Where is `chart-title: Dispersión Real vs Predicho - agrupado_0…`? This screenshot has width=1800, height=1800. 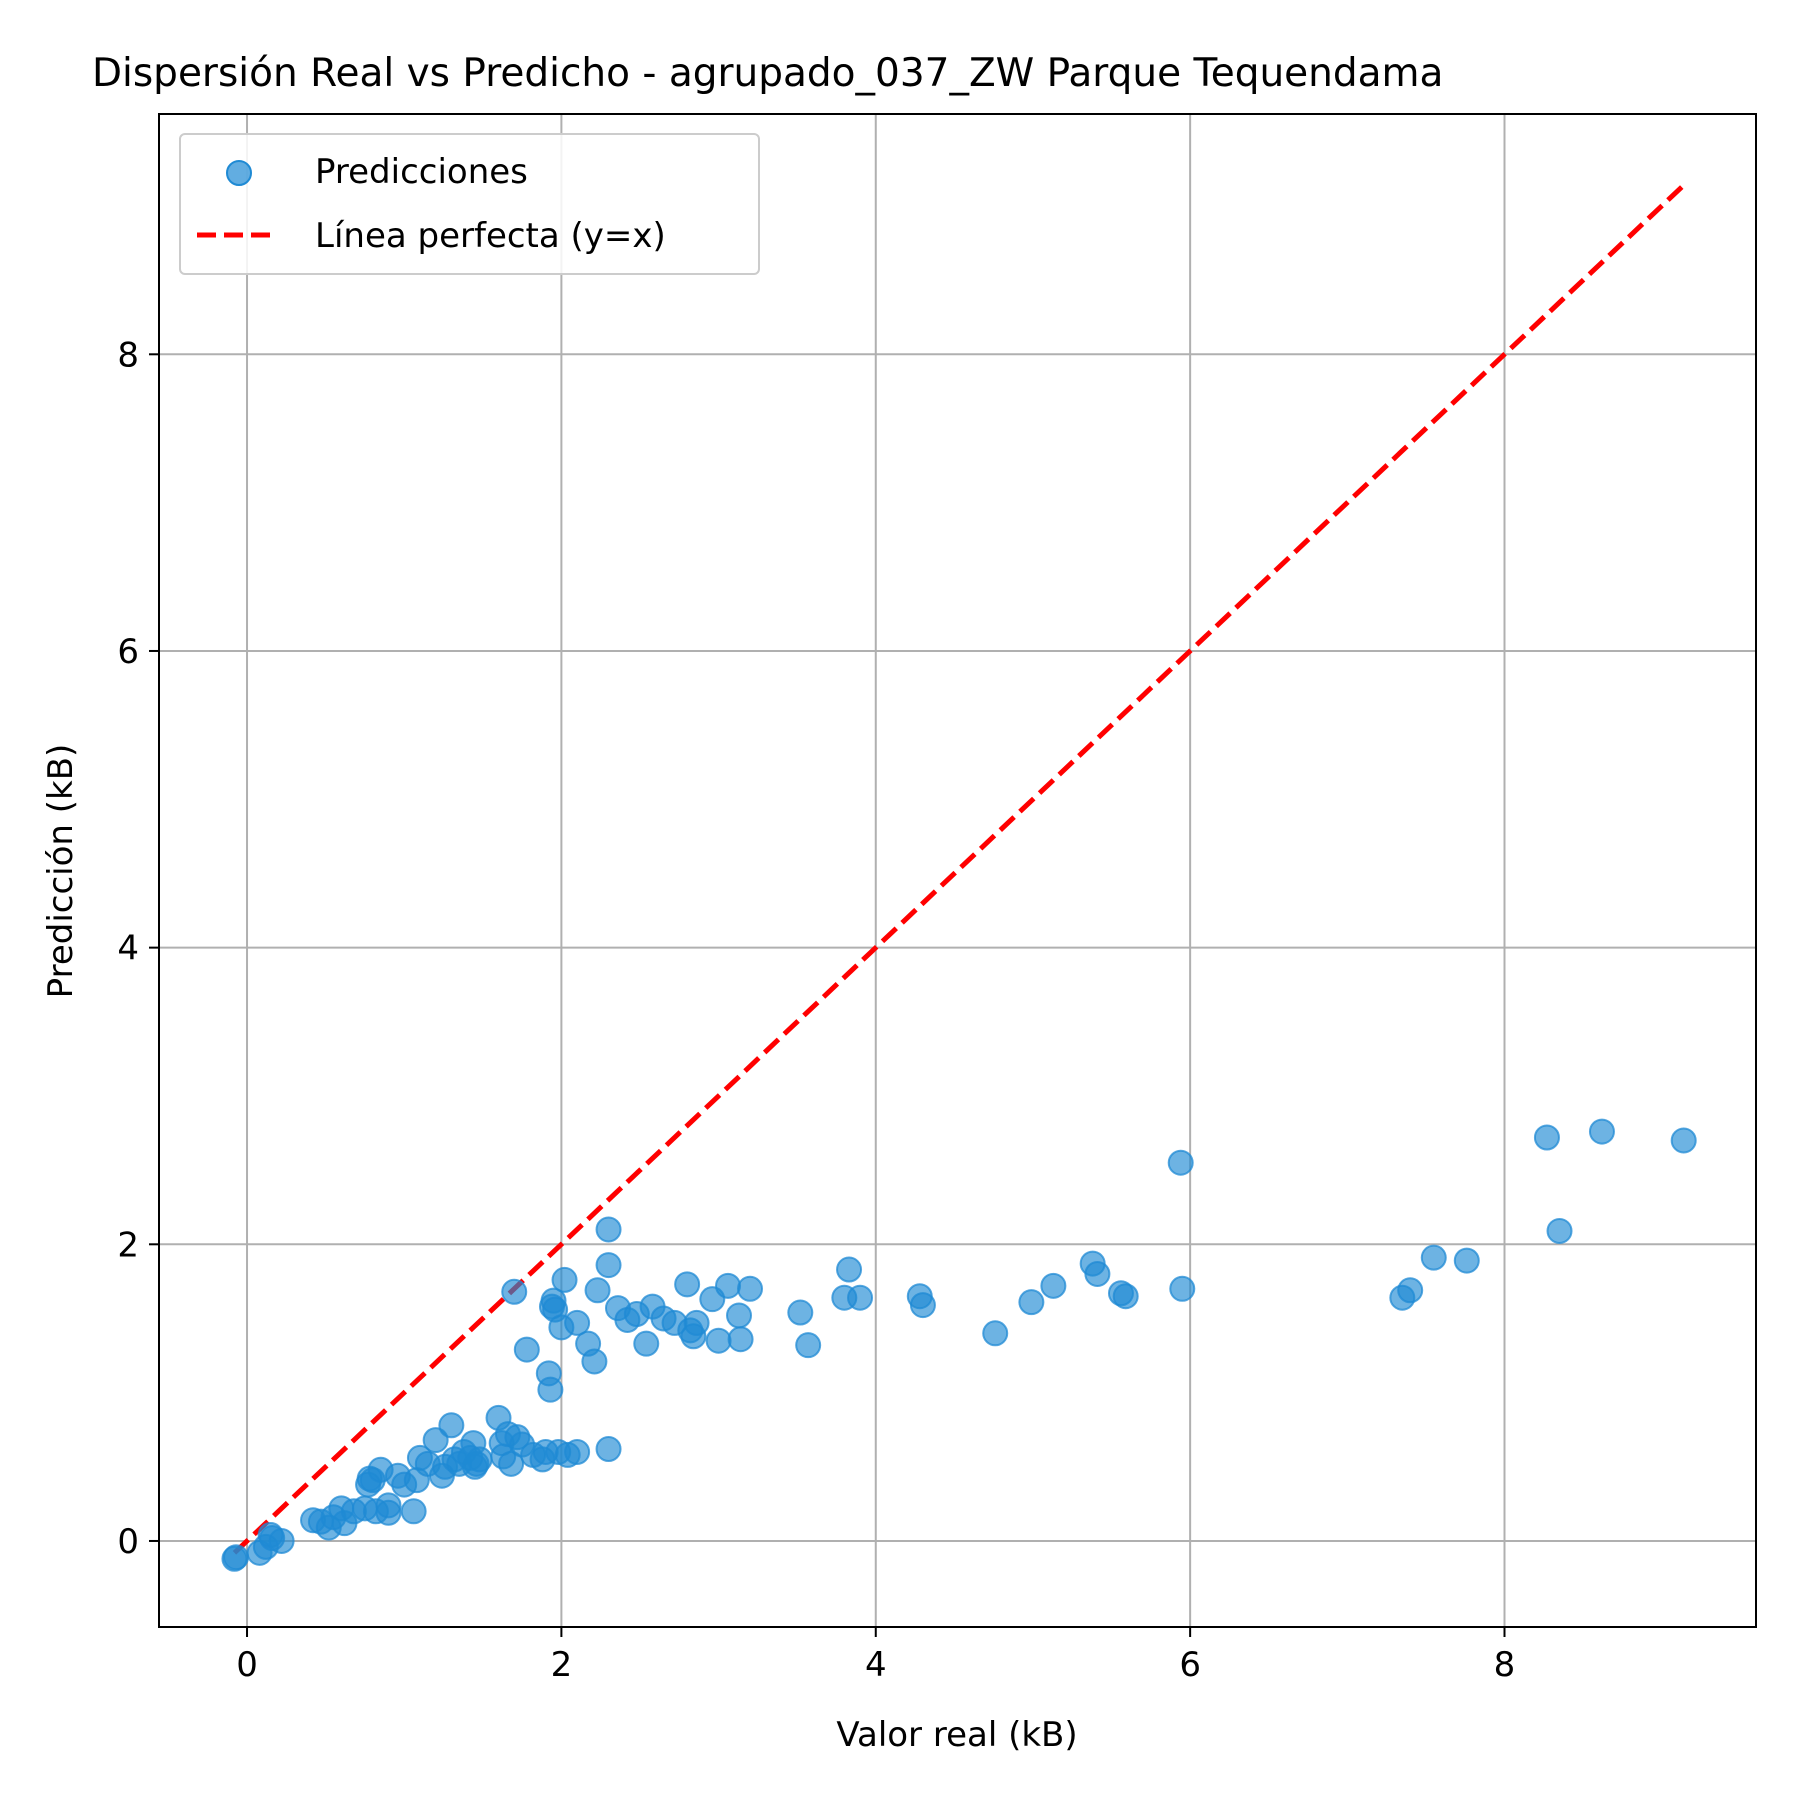 chart-title: Dispersión Real vs Predicho - agrupado_0… is located at coordinates (767, 73).